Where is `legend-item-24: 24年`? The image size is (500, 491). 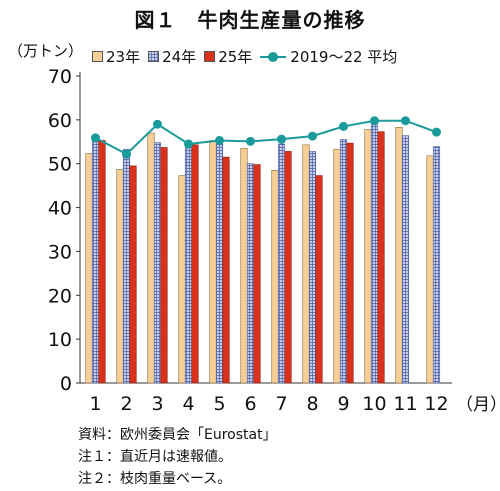
legend-item-24: 24年 is located at coordinates (172, 56).